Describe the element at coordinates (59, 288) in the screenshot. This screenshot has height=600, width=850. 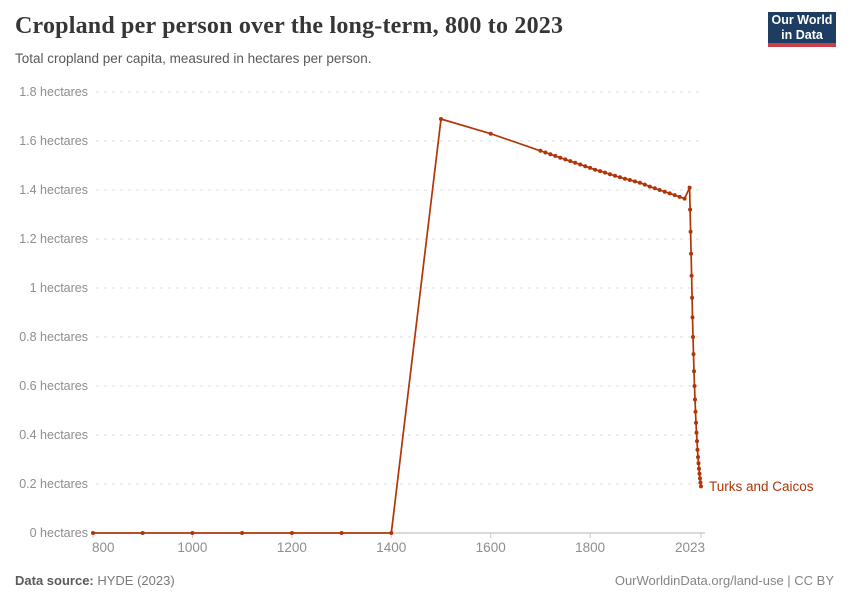
I see `y-axis-tick-label: 1 hectares` at that location.